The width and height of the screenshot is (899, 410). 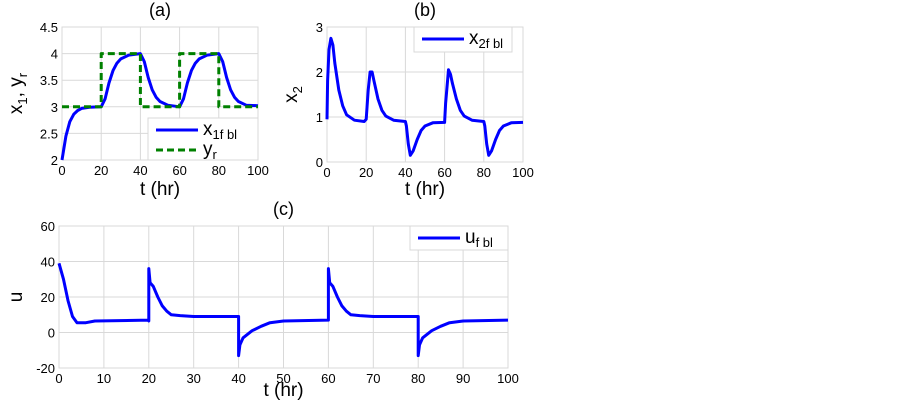 What do you see at coordinates (49, 80) in the screenshot?
I see `y-tick-label: 3.5` at bounding box center [49, 80].